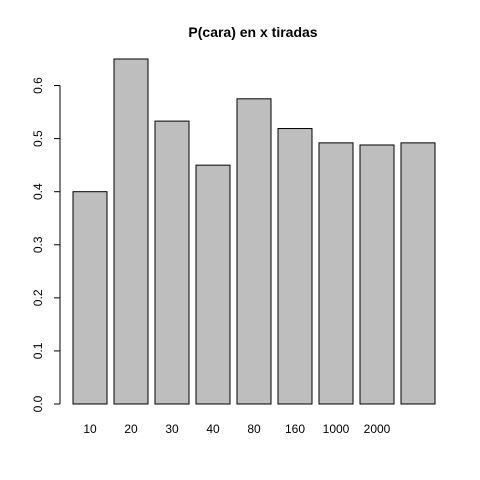 The image size is (480, 480). Describe the element at coordinates (38, 297) in the screenshot. I see `y-tick-label: 0.2` at that location.